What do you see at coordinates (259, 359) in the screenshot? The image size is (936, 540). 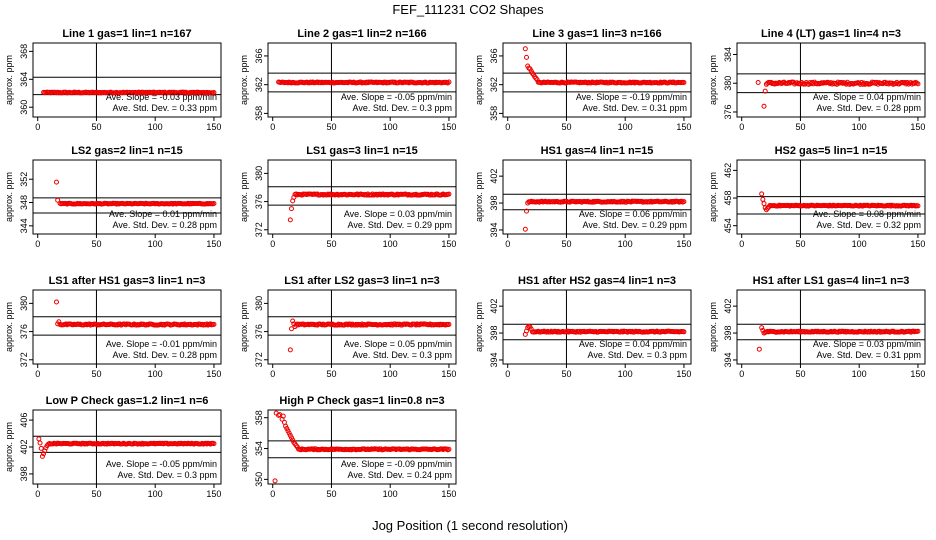 I see `y-tick-label: 372` at bounding box center [259, 359].